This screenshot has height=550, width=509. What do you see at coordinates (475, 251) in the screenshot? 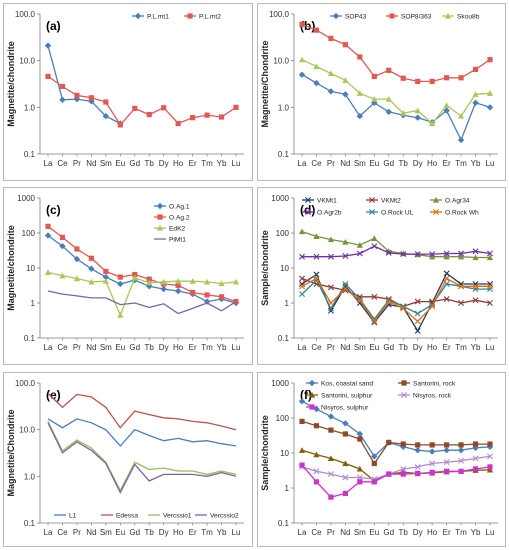
I see `data-point-o-agr2b-yb` at bounding box center [475, 251].